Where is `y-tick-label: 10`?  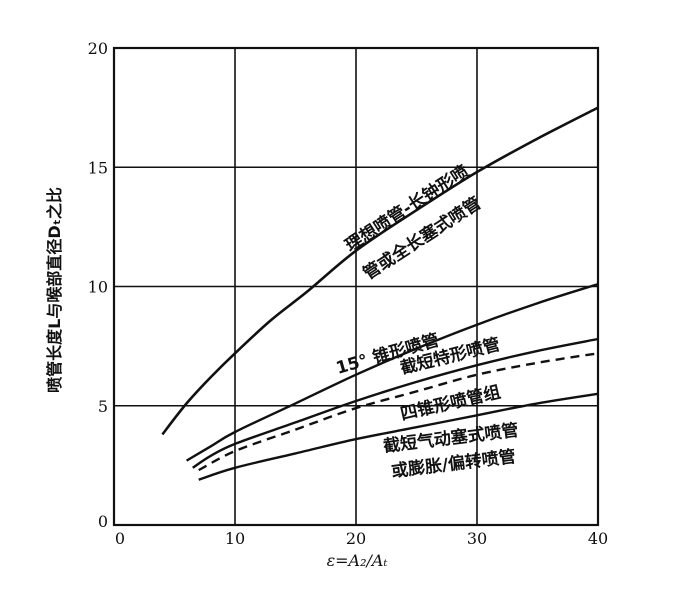 y-tick-label: 10 is located at coordinates (98, 287).